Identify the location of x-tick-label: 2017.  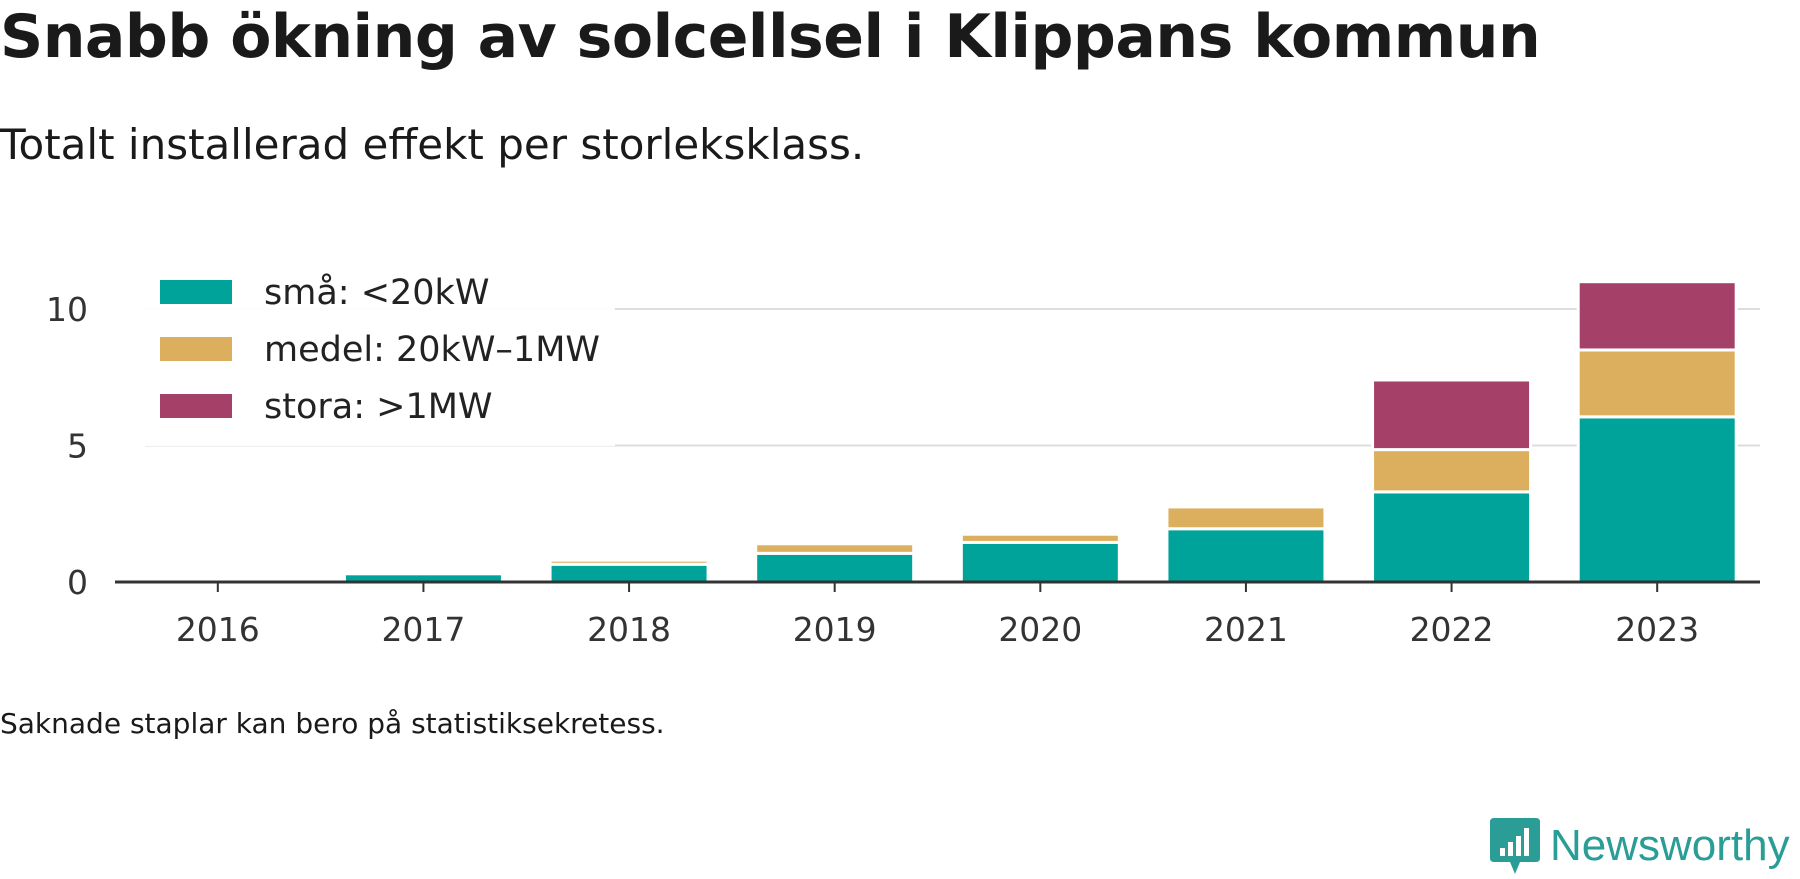
(423, 629).